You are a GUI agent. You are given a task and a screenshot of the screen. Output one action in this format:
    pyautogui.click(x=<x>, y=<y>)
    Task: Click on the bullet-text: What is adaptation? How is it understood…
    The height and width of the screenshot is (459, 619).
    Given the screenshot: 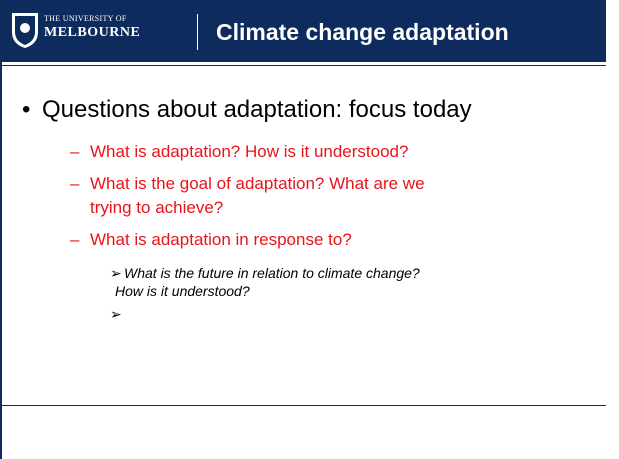 What is the action you would take?
    pyautogui.click(x=249, y=151)
    